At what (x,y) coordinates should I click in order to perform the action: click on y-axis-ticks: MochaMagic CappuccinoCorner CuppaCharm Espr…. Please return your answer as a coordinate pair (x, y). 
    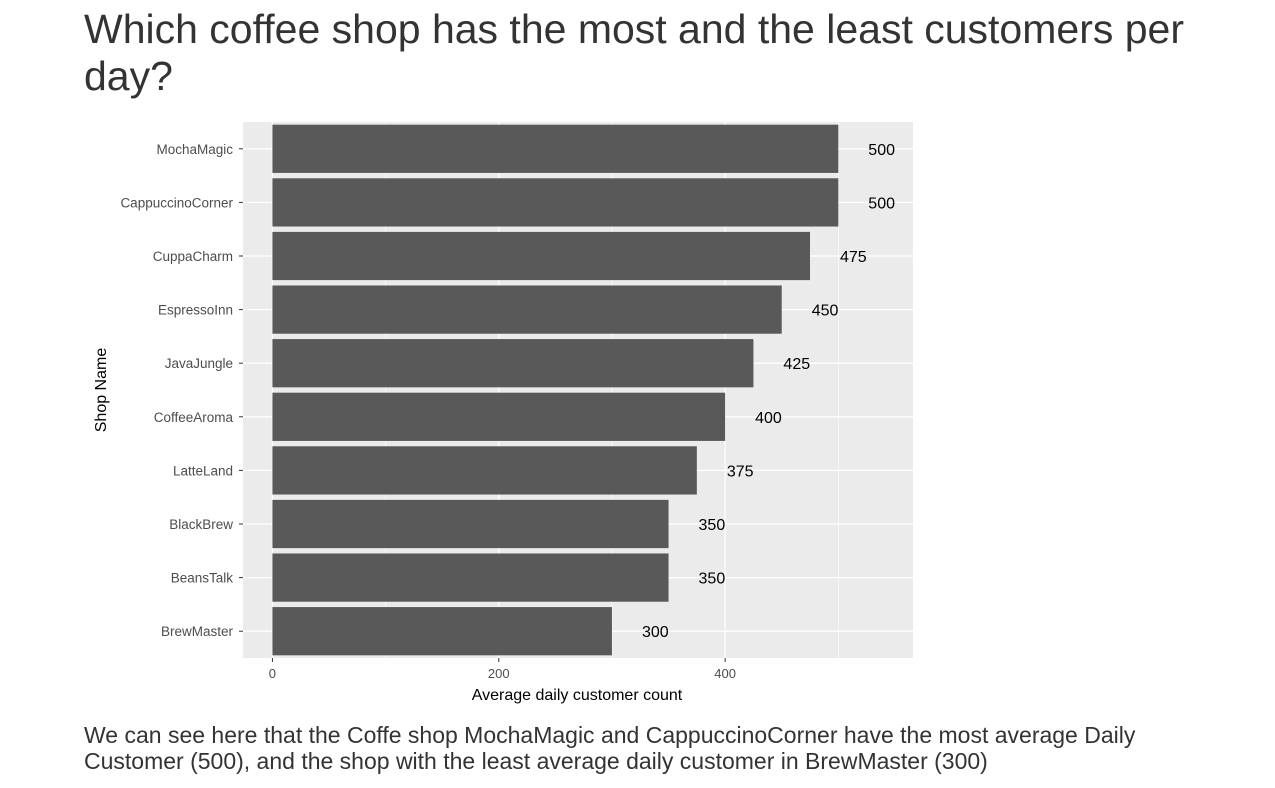
    Looking at the image, I should click on (181, 390).